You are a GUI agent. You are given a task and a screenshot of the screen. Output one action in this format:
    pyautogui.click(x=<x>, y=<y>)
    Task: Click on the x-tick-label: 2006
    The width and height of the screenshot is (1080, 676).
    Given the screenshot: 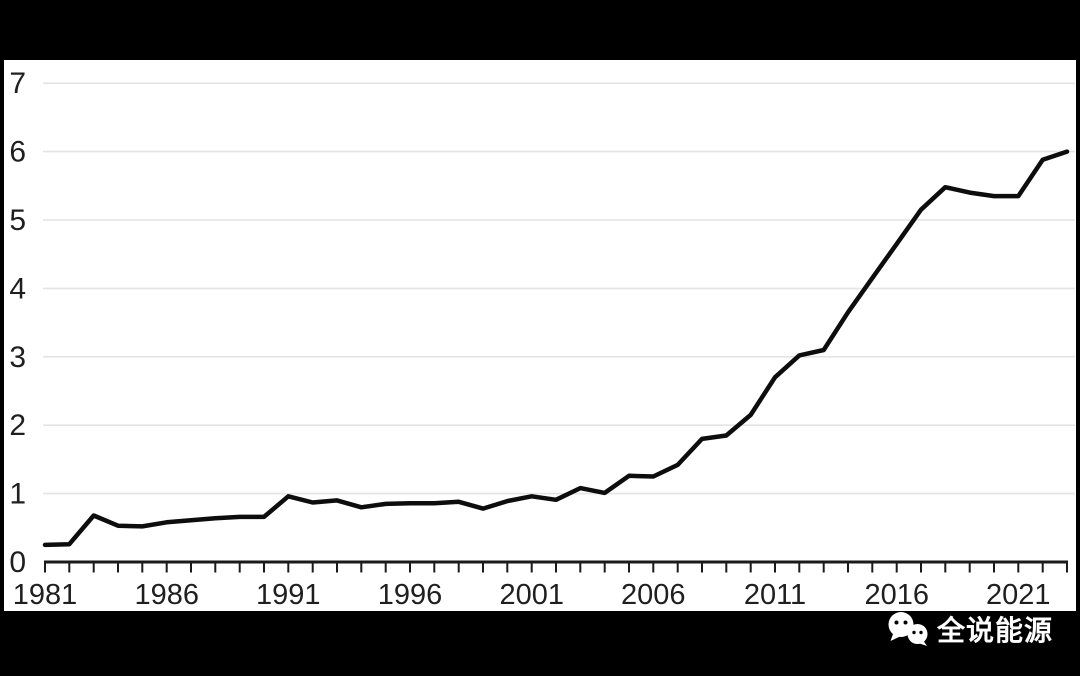 What is the action you would take?
    pyautogui.click(x=653, y=595)
    